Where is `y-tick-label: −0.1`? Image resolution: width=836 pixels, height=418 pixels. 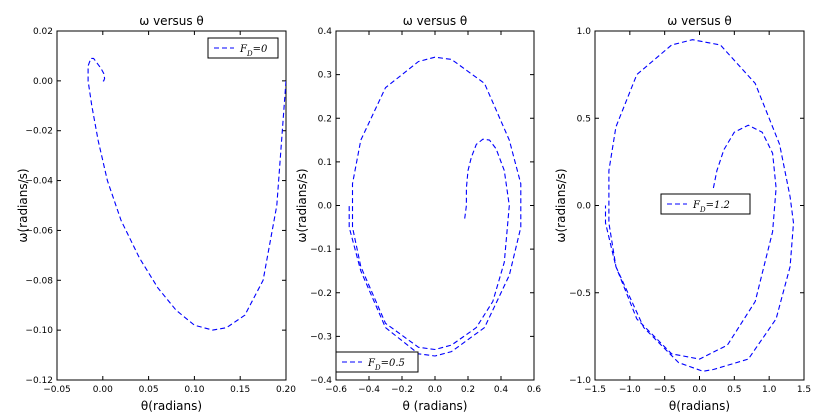 y-tick-label: −0.1 is located at coordinates (321, 250).